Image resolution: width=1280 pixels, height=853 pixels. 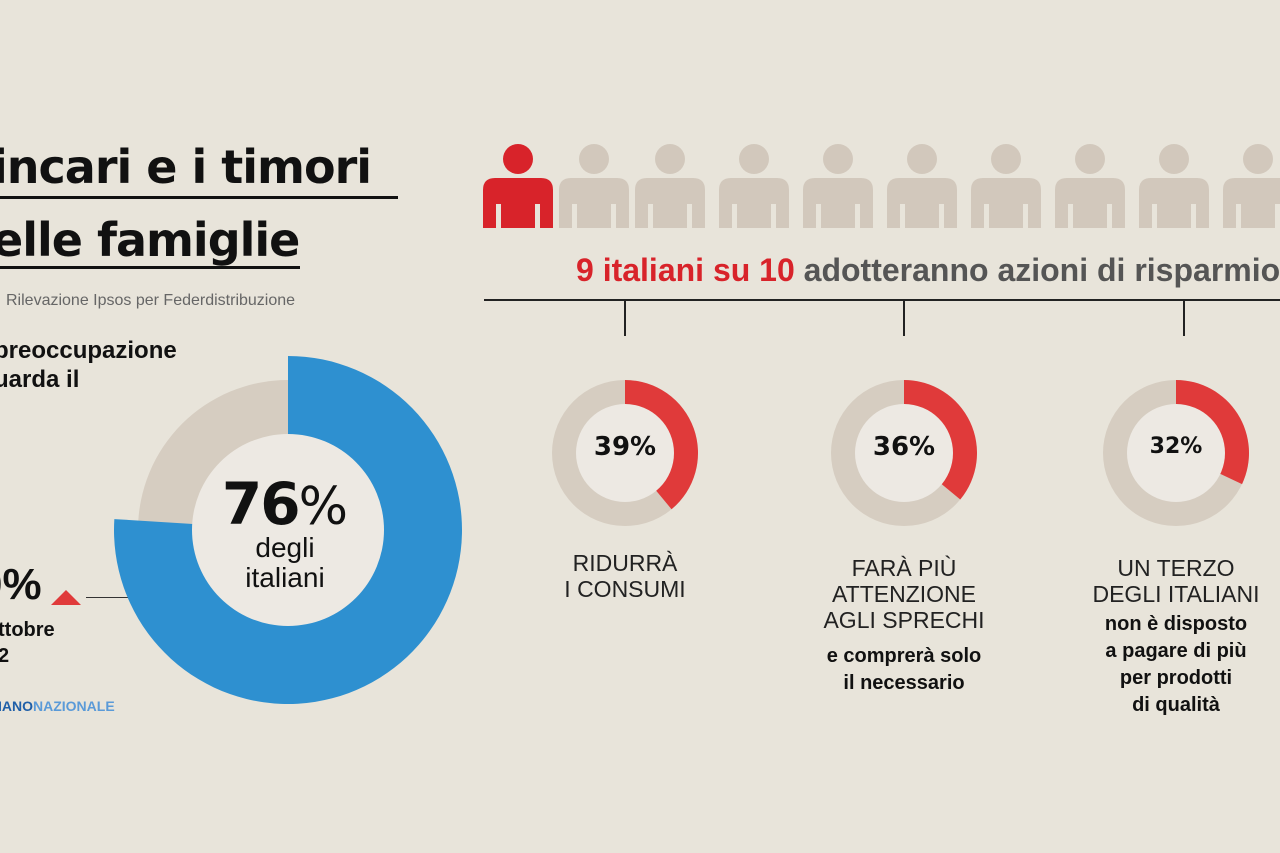 I want to click on main-donut-value: 76%, so click(x=285, y=504).